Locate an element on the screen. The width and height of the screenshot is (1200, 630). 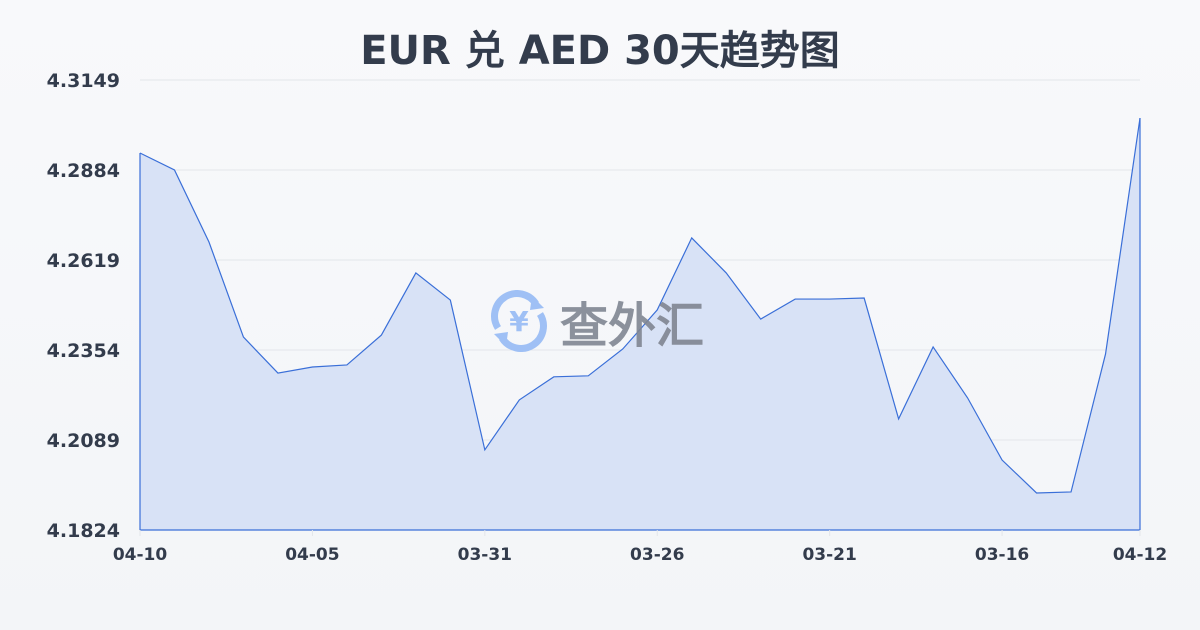
watermark-text: 查外汇 is located at coordinates (632, 326).